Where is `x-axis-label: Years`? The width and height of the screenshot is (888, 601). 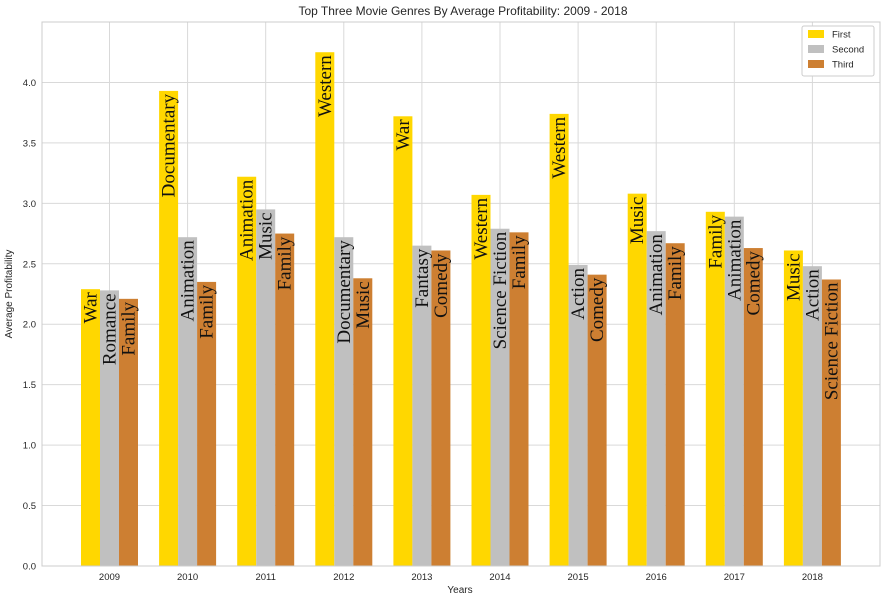
x-axis-label: Years is located at coordinates (459, 590).